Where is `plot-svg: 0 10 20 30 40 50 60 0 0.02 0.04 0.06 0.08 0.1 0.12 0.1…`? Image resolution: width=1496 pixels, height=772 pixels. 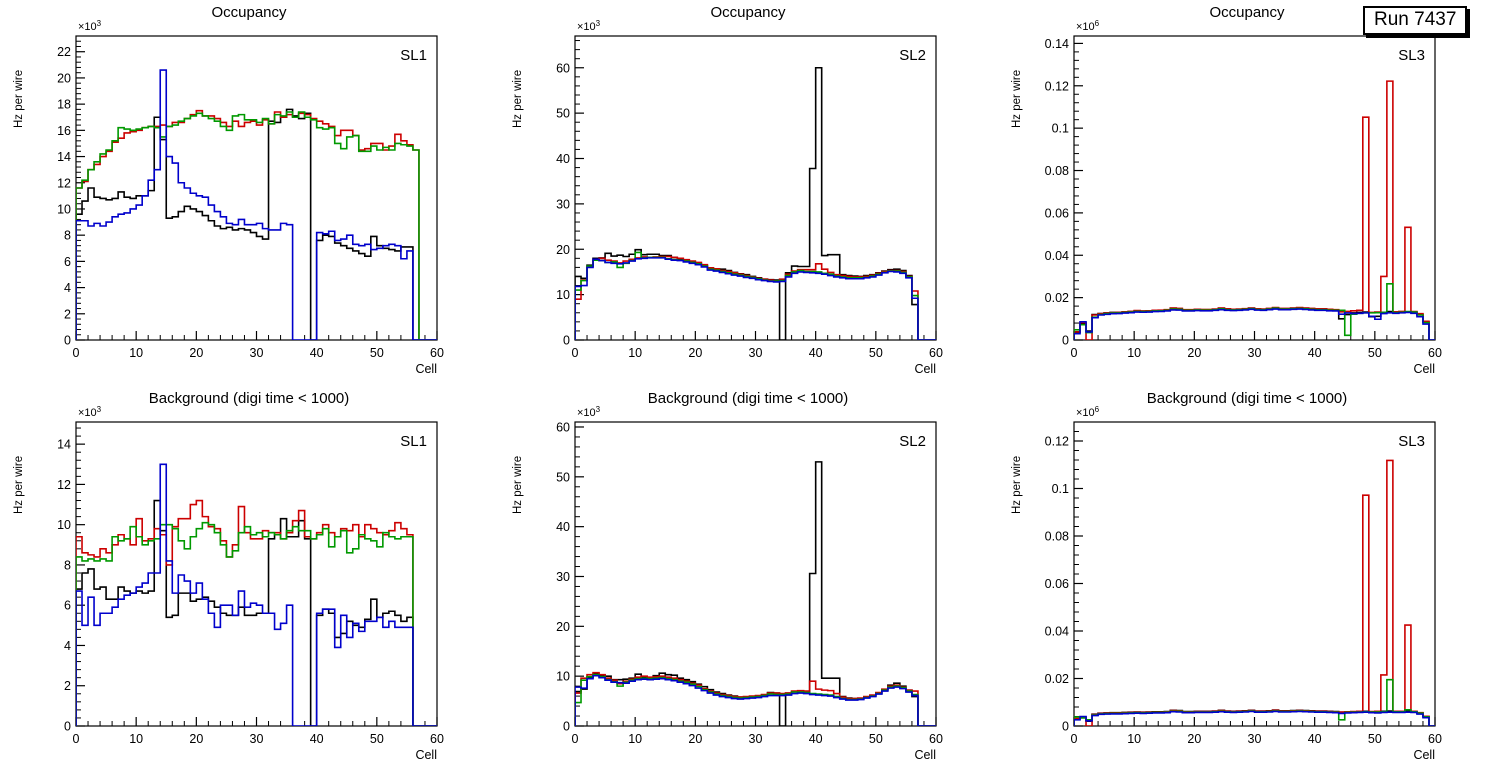 plot-svg: 0 10 20 30 40 50 60 0 0.02 0.04 0.06 0.08 0.1 0.12 0.1… is located at coordinates (1226, 197).